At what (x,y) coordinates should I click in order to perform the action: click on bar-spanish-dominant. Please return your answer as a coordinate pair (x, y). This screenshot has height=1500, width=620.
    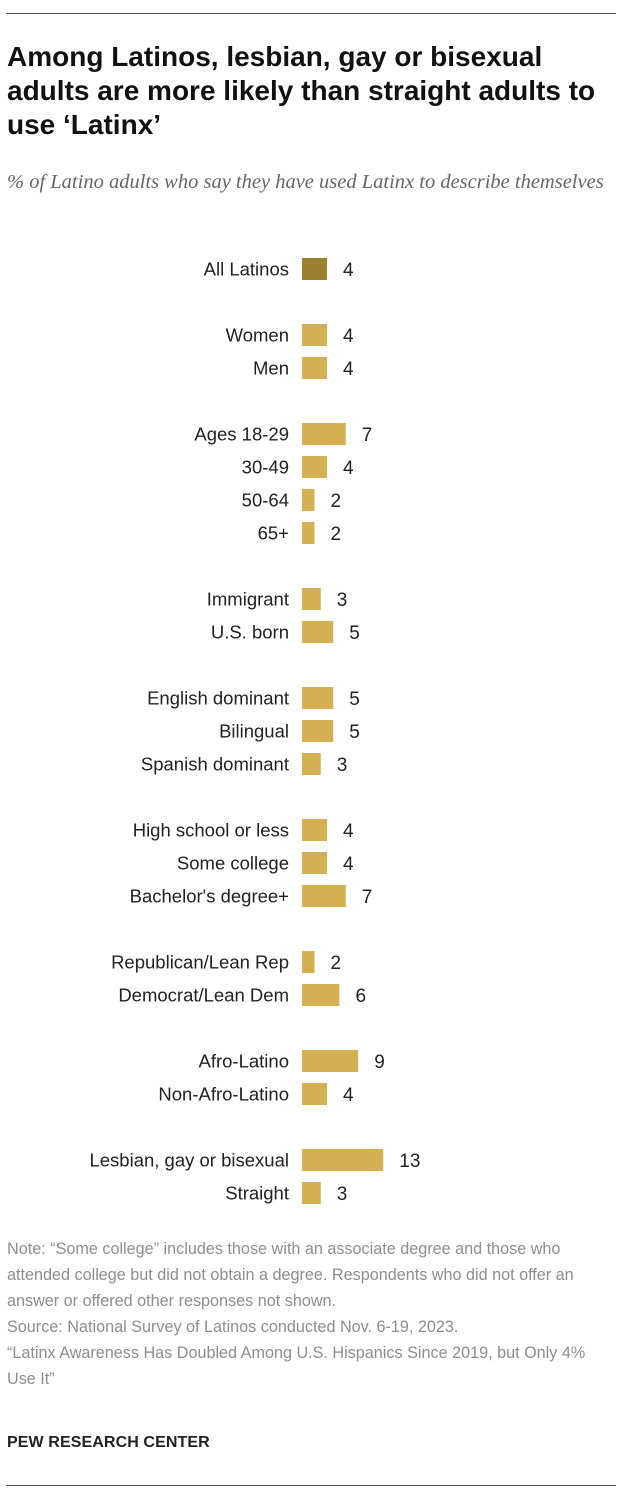
    Looking at the image, I should click on (311, 764).